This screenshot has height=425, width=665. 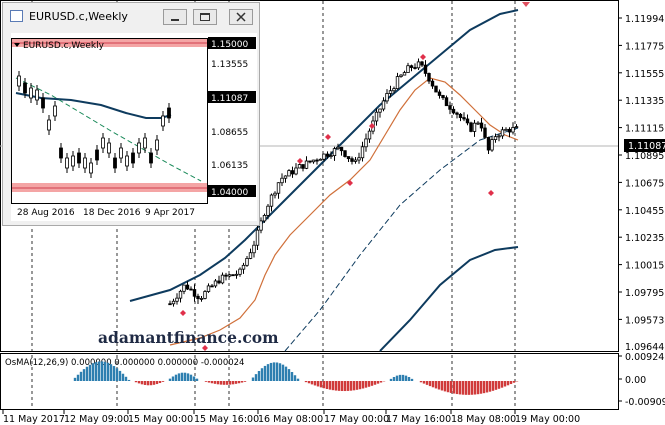 I want to click on price-tick-label: 1.11994, so click(x=644, y=19).